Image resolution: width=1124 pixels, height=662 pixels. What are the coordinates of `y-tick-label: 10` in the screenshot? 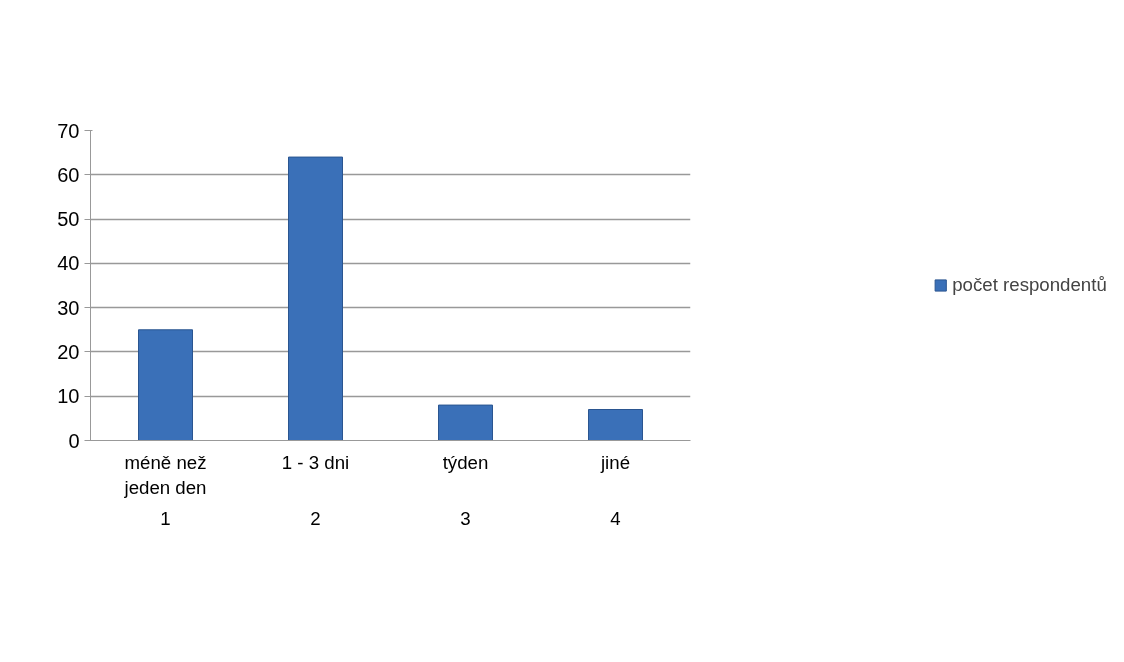 It's located at (68, 396).